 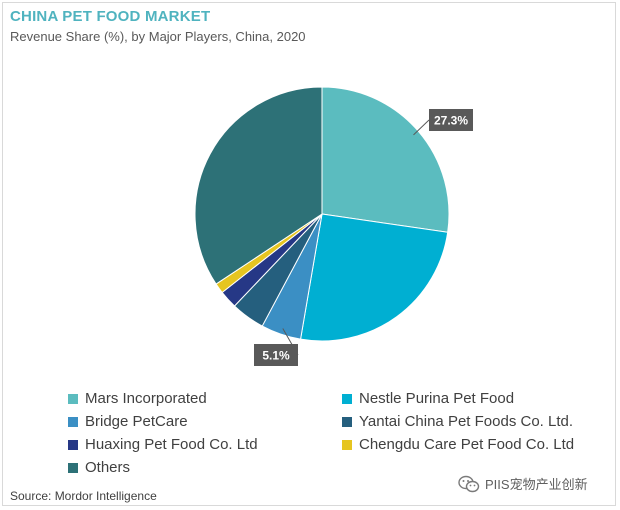 I want to click on watermark-text: PIIS宠物产业创新, so click(x=536, y=484).